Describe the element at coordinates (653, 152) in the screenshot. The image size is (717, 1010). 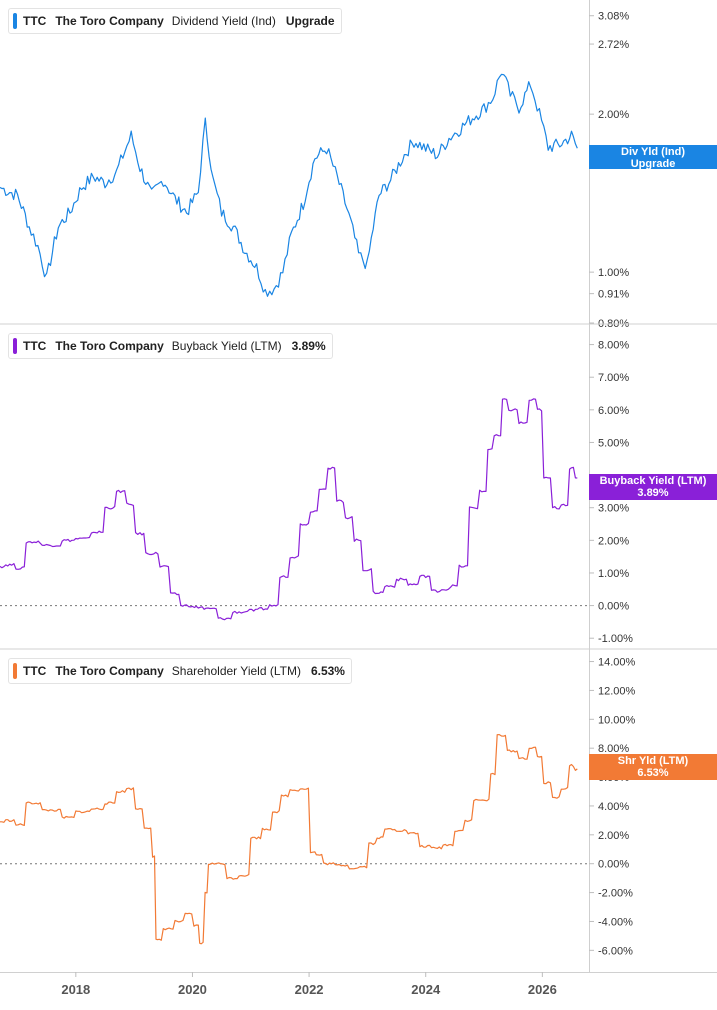
I see `flag-label: Div Yld (Ind)` at that location.